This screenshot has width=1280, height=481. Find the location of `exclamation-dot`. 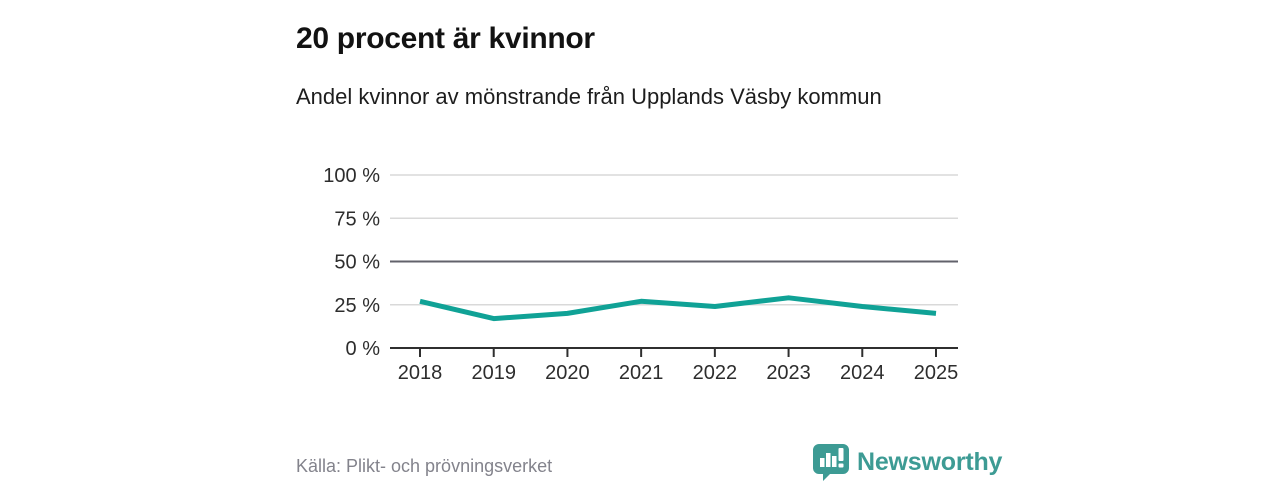

exclamation-dot is located at coordinates (841, 465).